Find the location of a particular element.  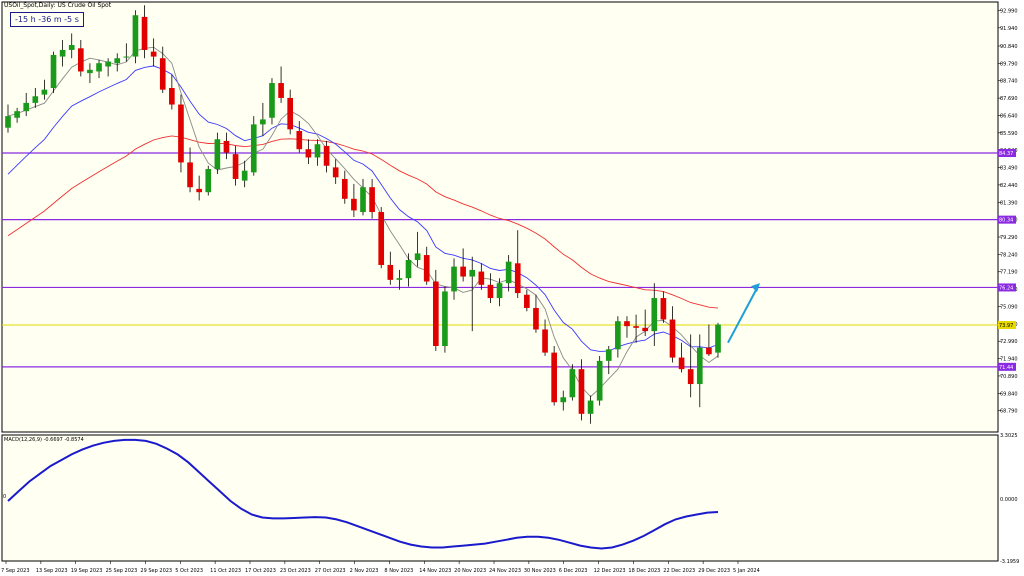

price-axis-label: 90.840 is located at coordinates (1009, 47).